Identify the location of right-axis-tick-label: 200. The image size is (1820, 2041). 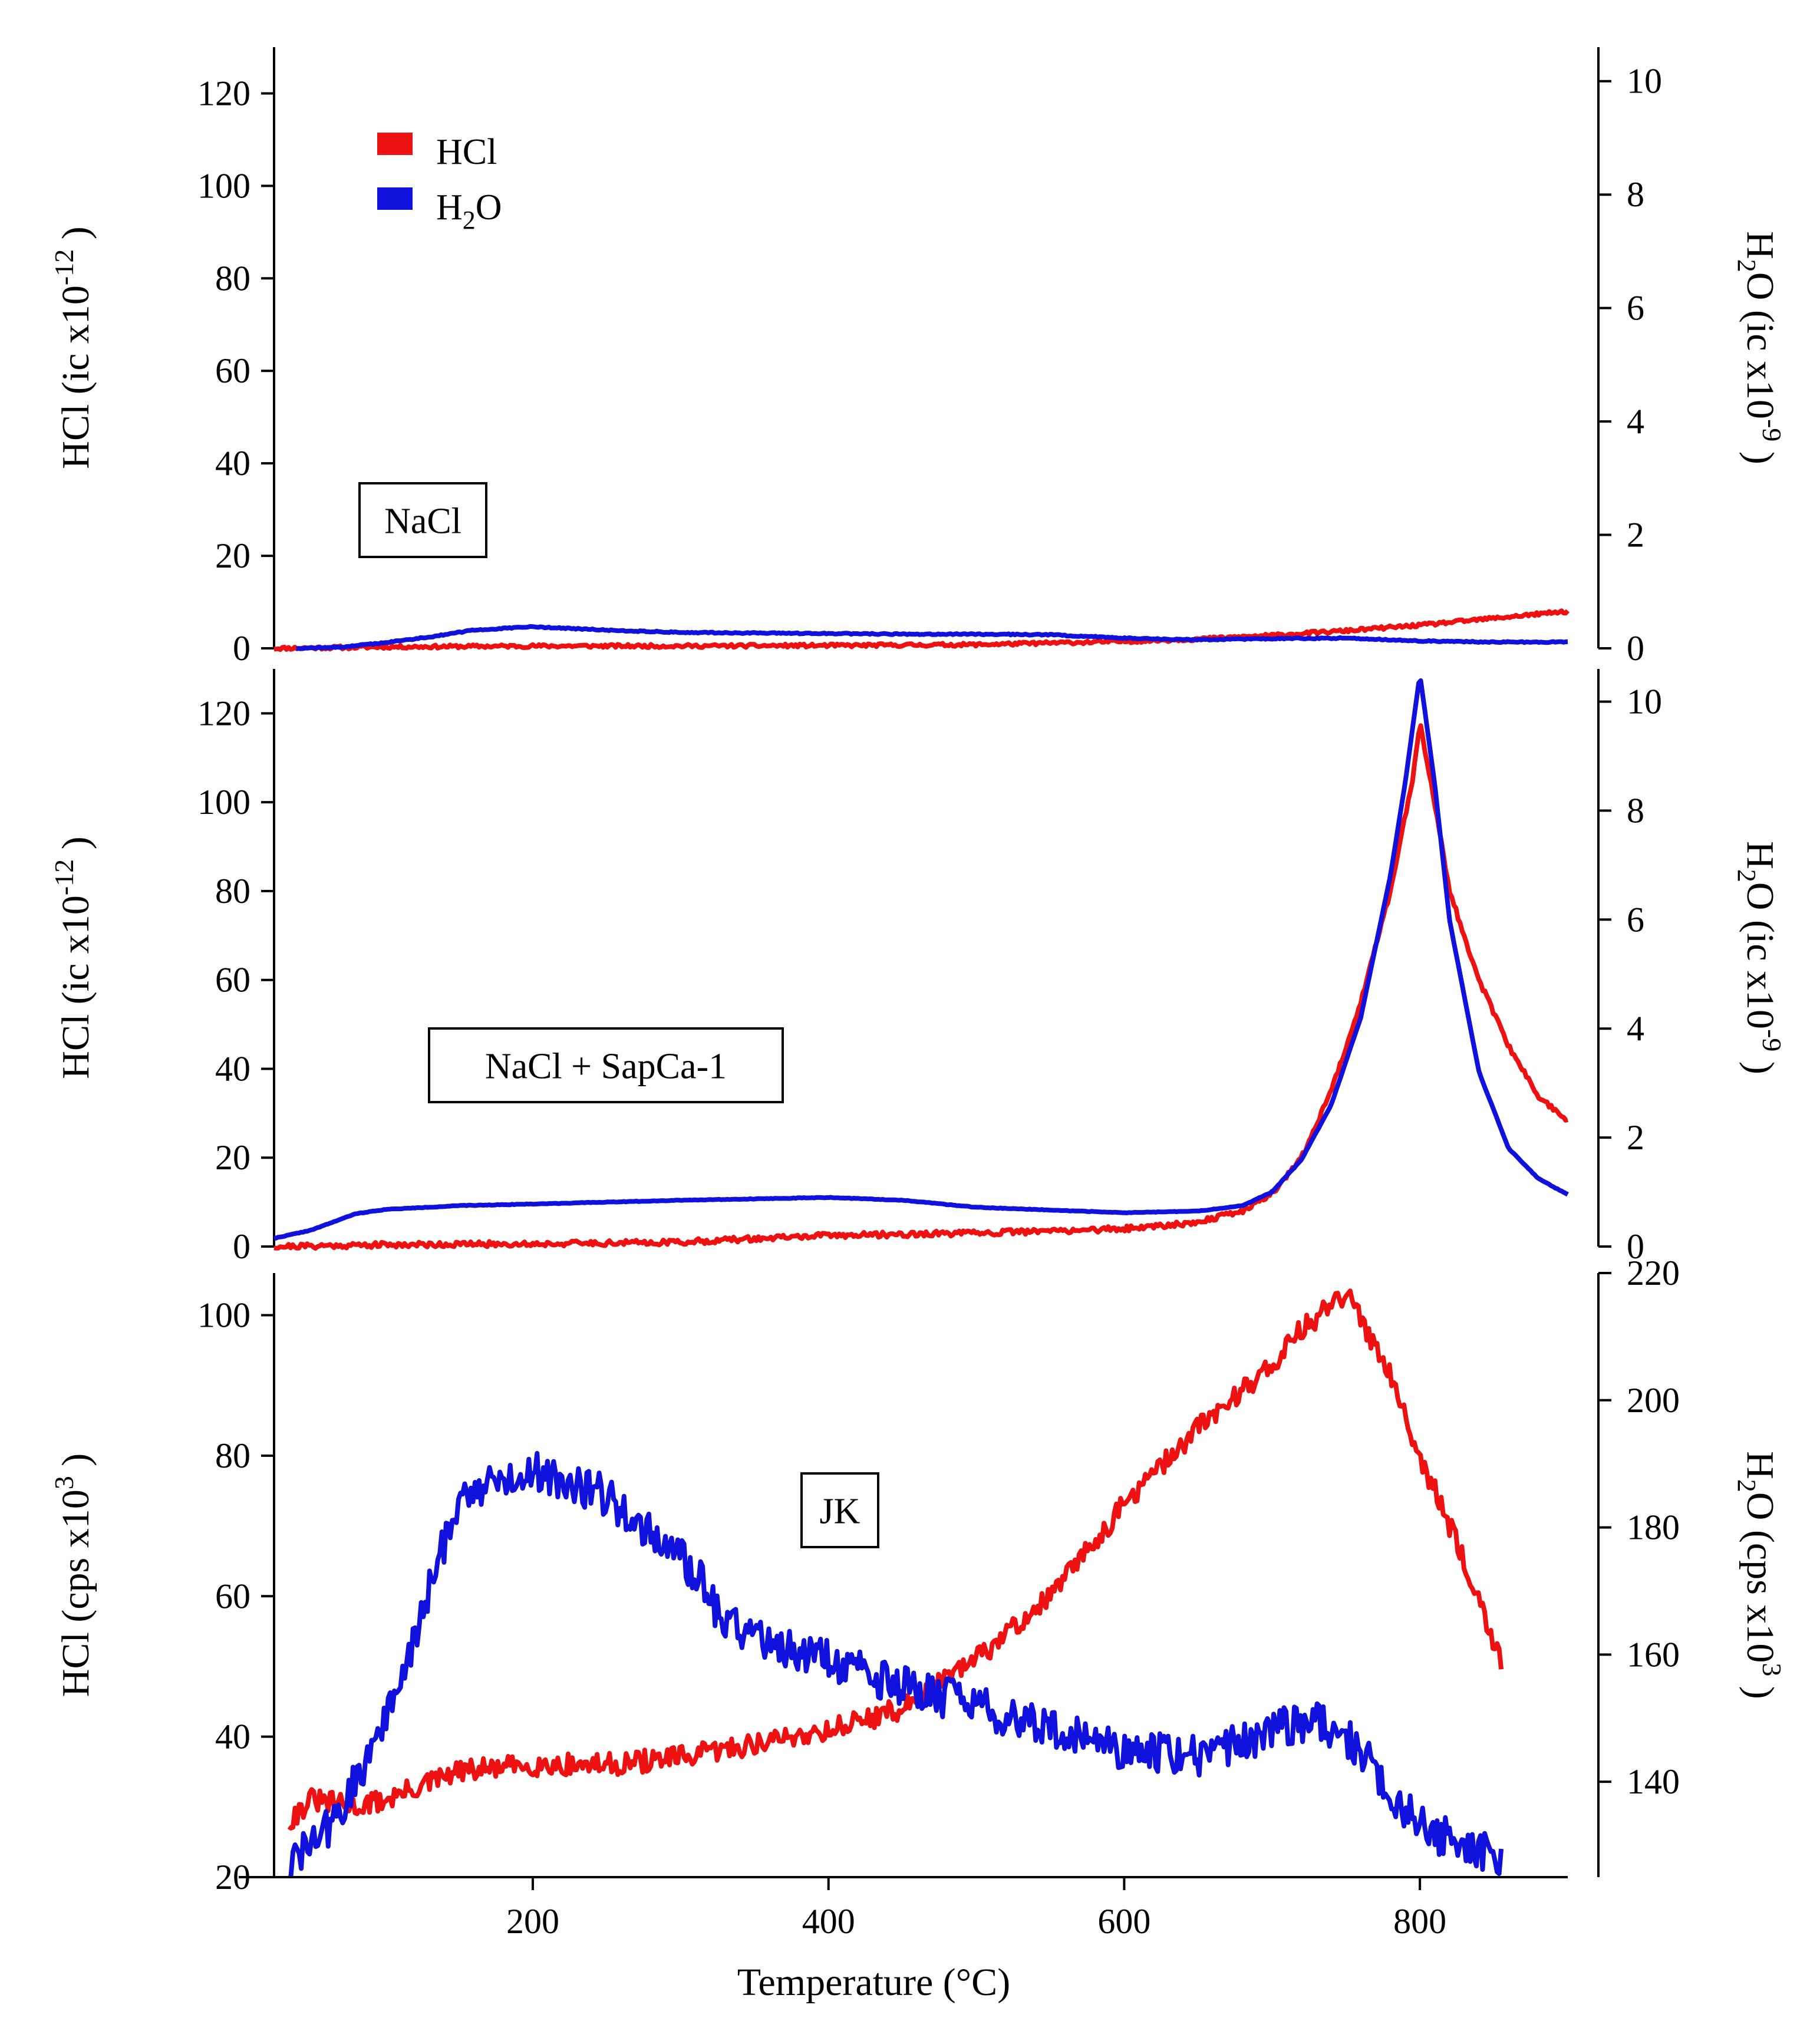
(1653, 1400).